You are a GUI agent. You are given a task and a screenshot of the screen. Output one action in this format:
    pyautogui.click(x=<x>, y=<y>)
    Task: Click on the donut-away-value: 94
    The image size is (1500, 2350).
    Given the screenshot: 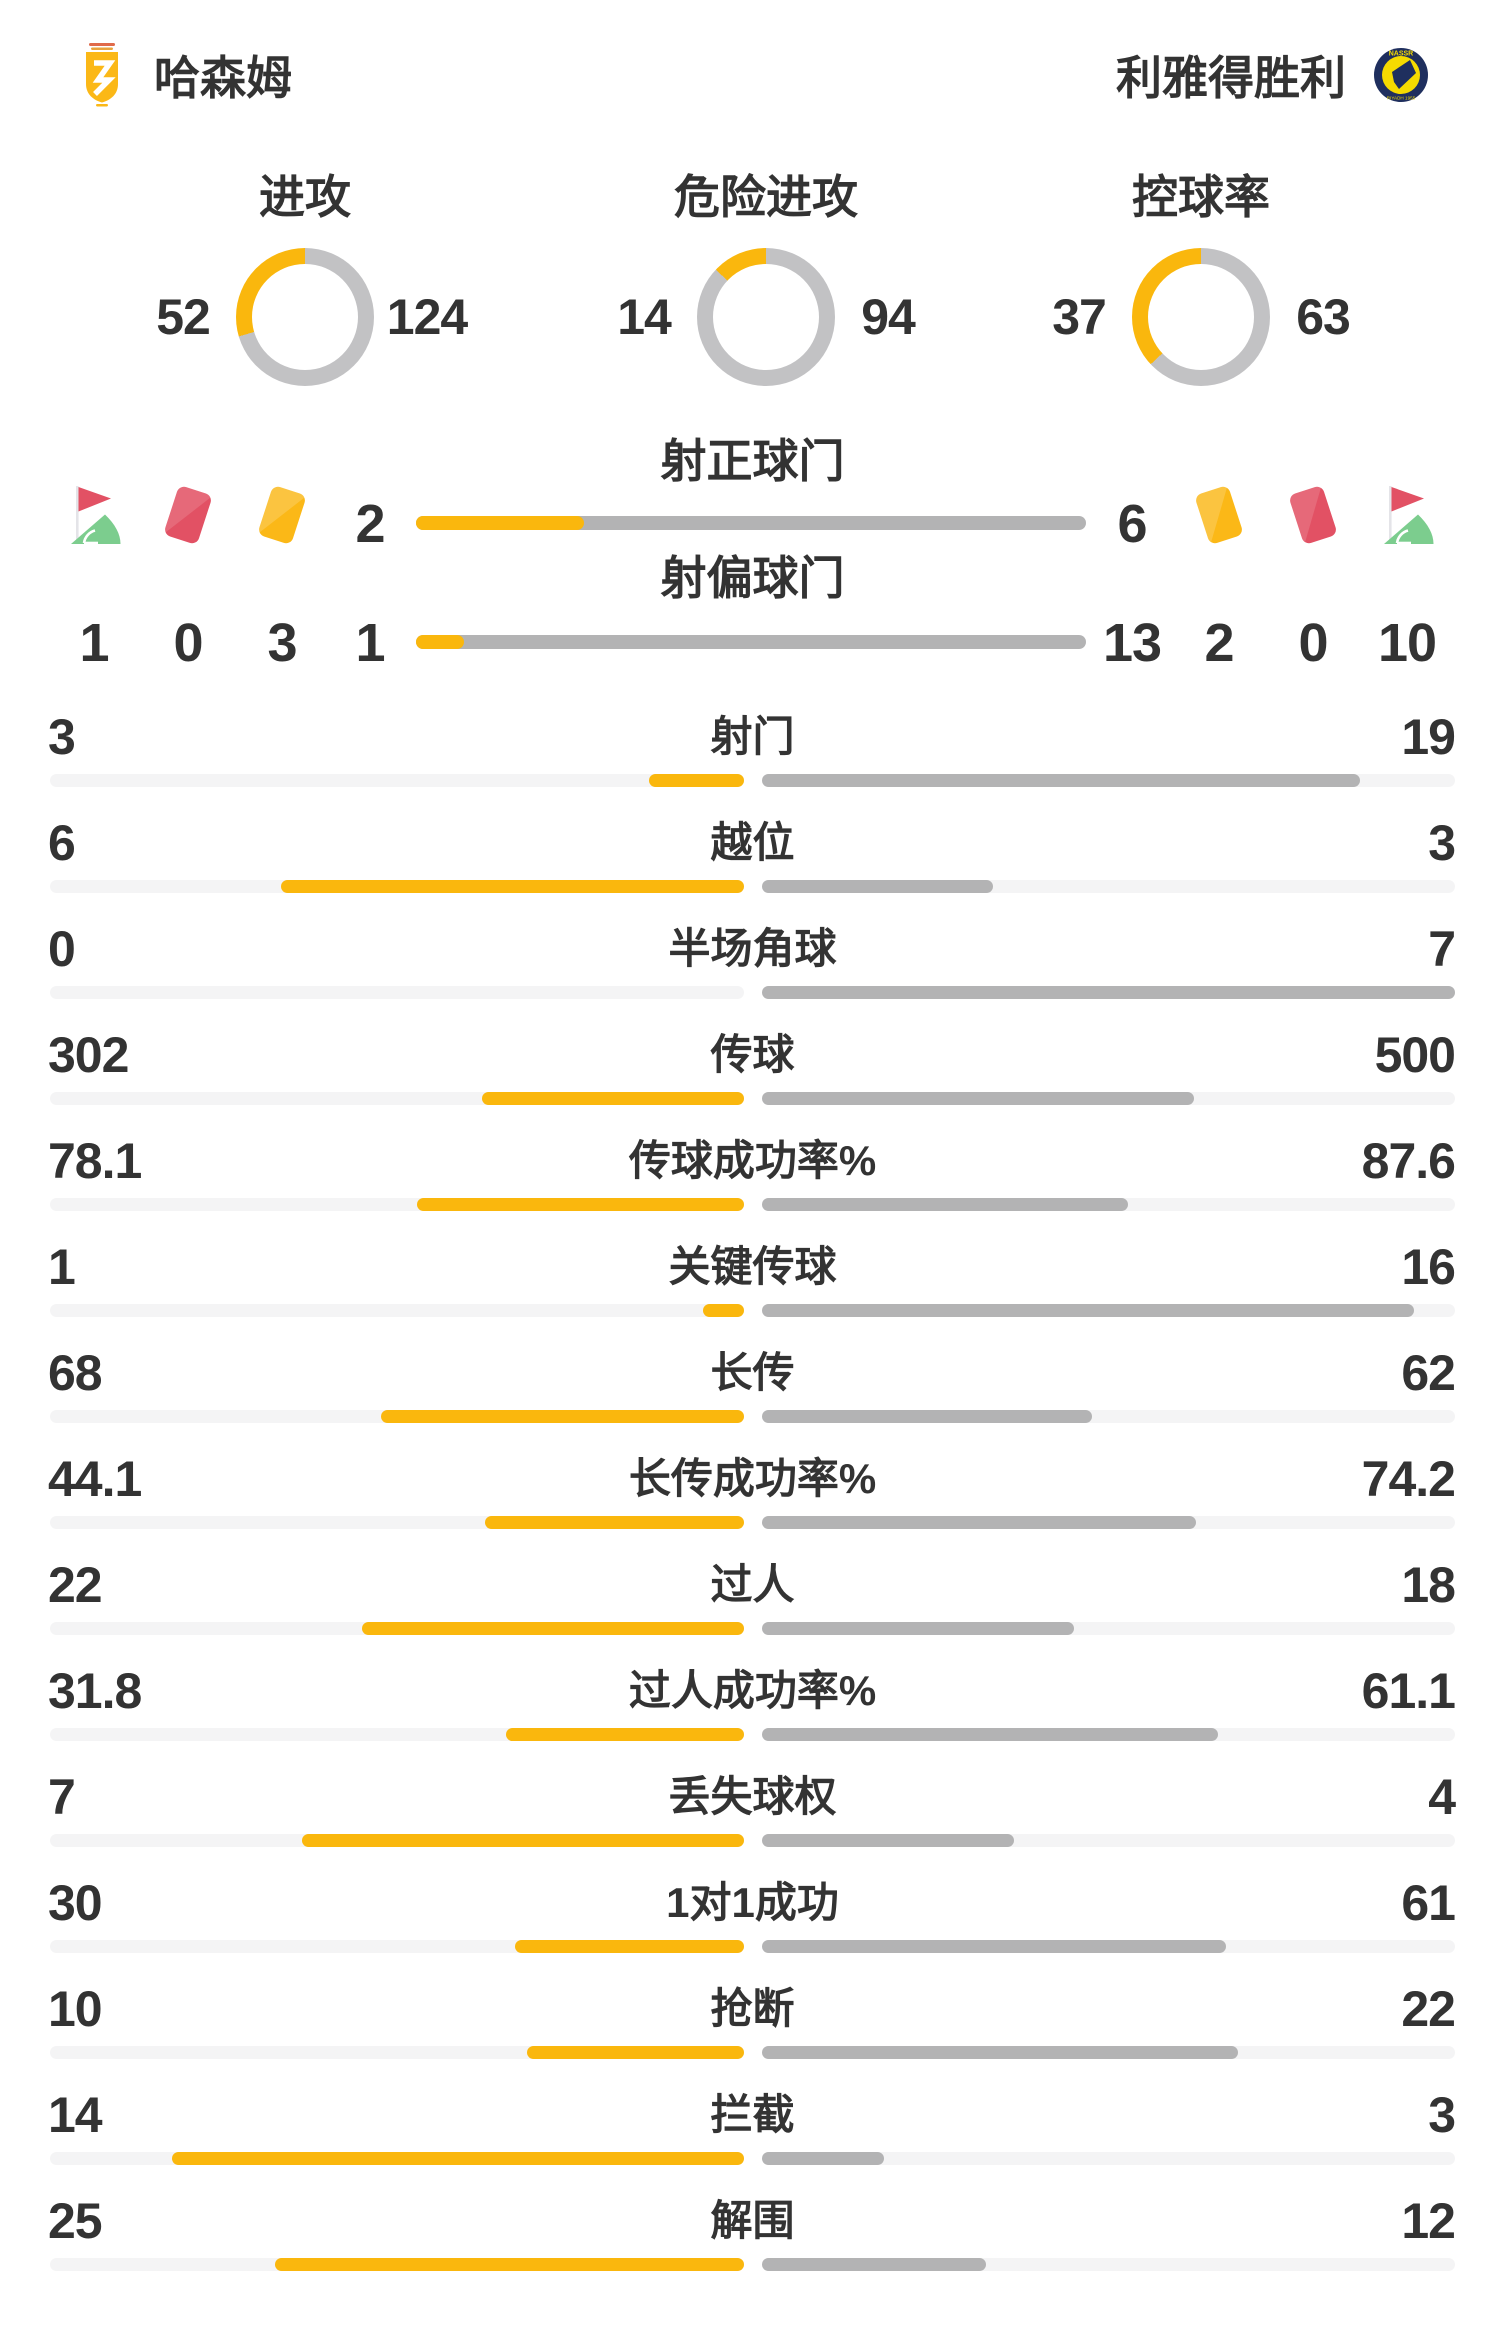 What is the action you would take?
    pyautogui.click(x=888, y=317)
    